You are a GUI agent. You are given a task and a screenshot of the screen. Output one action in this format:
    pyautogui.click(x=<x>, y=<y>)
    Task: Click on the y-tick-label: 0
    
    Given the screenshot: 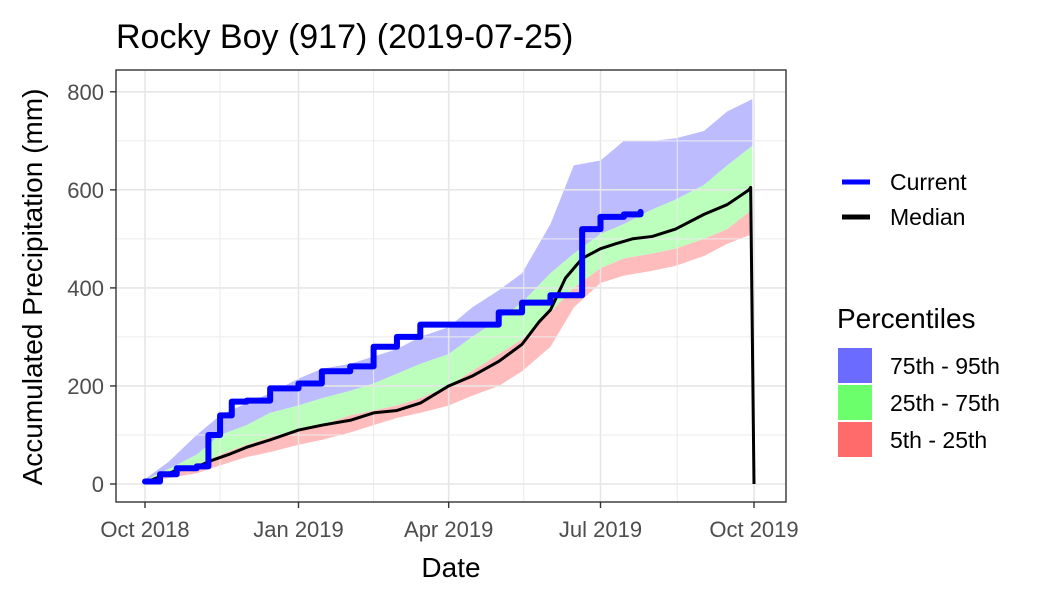 What is the action you would take?
    pyautogui.click(x=98, y=484)
    